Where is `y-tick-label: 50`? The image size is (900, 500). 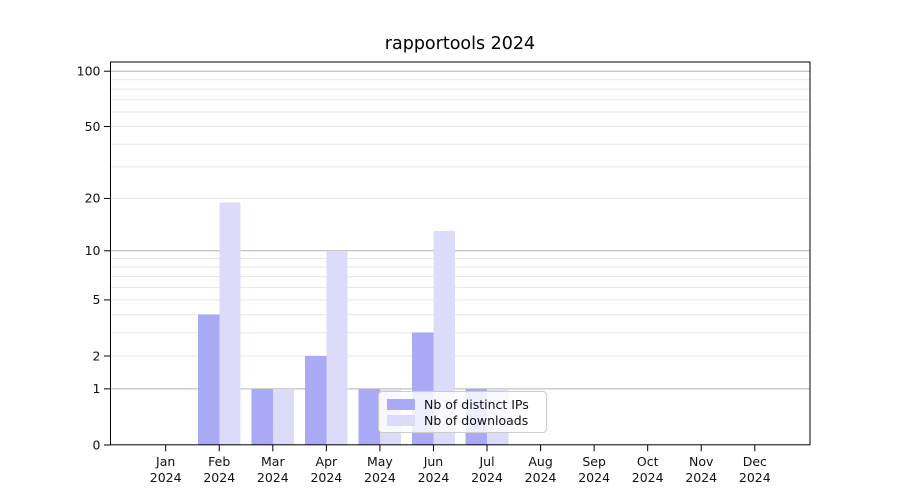 y-tick-label: 50 is located at coordinates (93, 126).